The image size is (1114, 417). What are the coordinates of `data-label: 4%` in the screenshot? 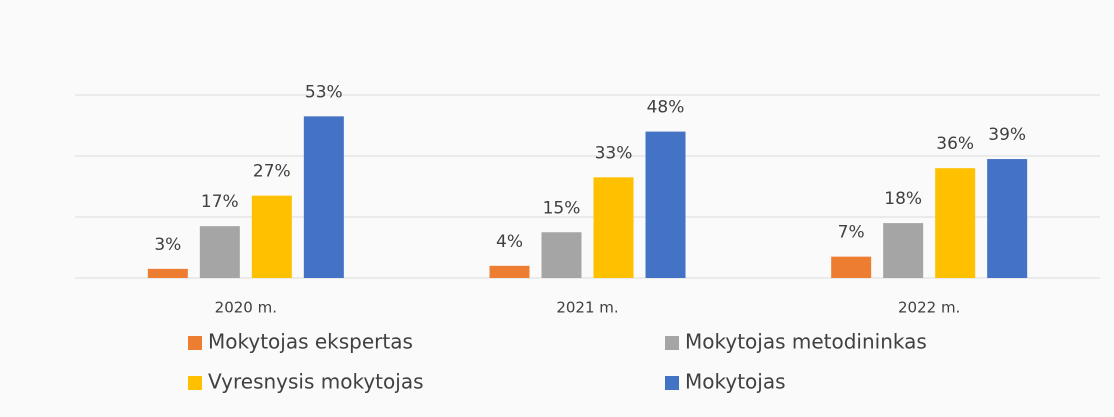 It's located at (509, 242).